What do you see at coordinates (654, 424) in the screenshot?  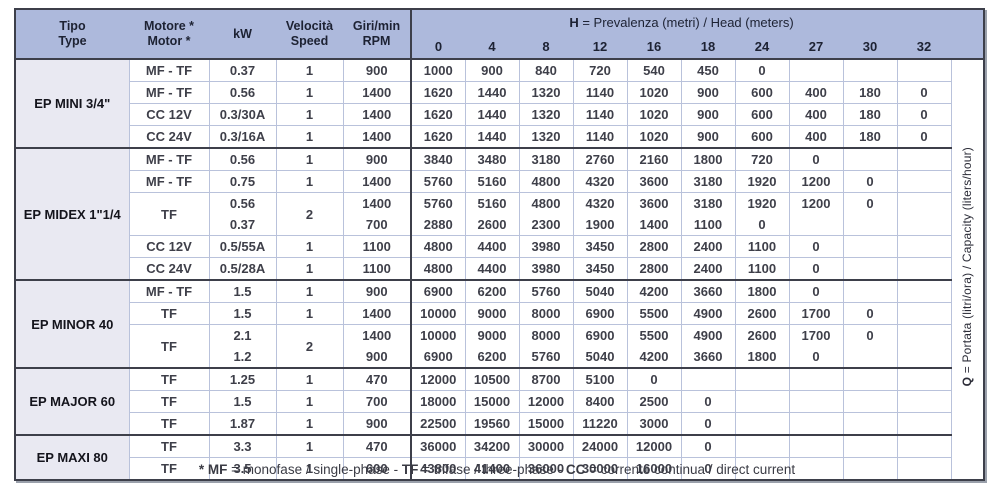 I see `cell-h-16: 3000` at bounding box center [654, 424].